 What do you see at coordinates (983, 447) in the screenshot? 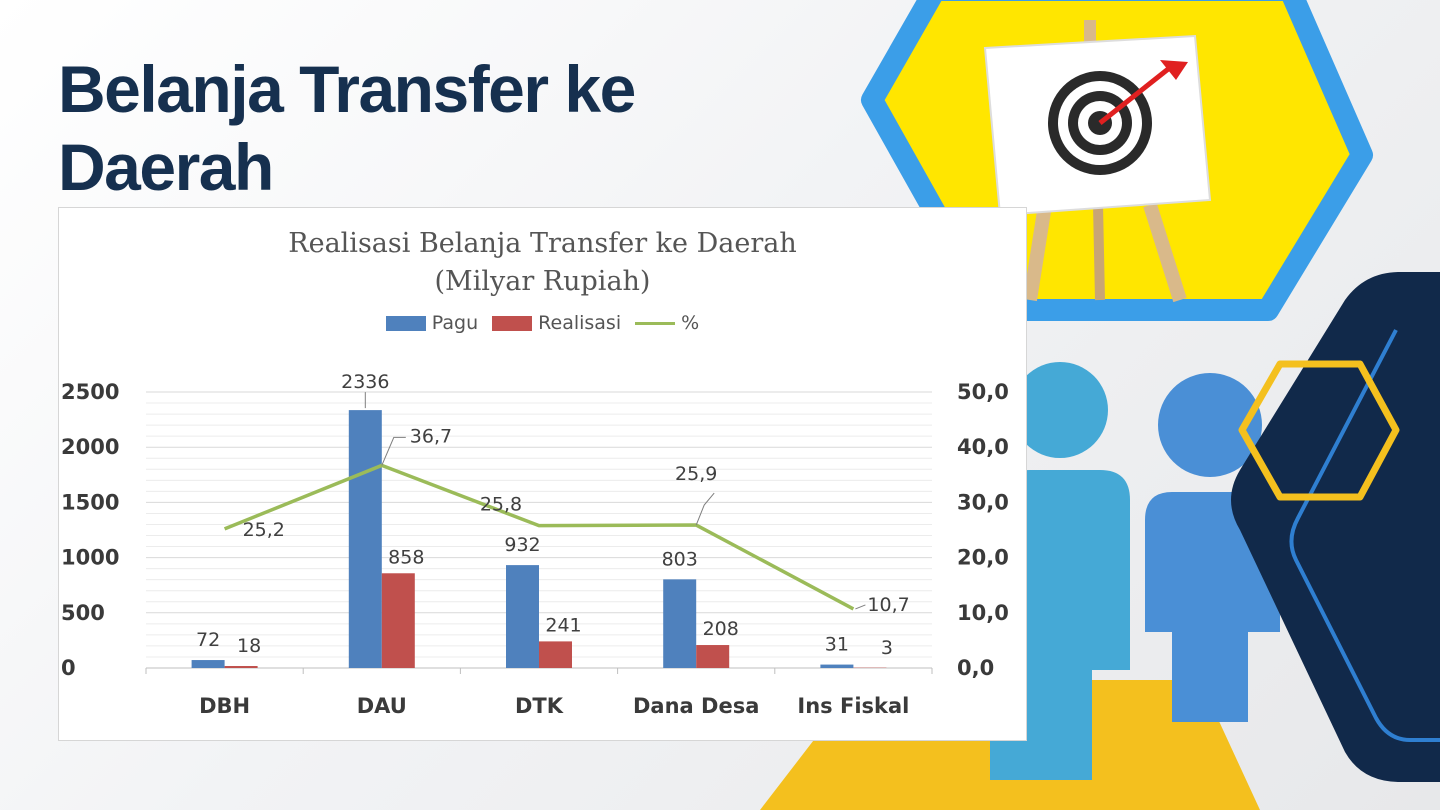
I see `y-right-tick-label: 40,0` at bounding box center [983, 447].